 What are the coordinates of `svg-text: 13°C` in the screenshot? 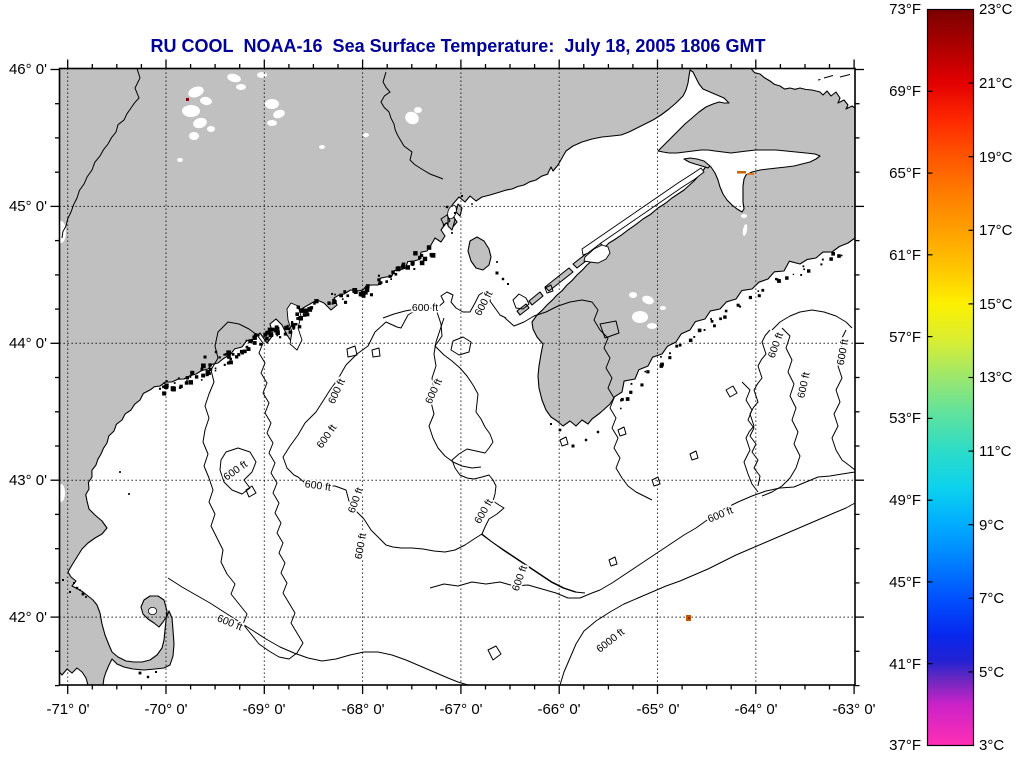 It's located at (996, 377).